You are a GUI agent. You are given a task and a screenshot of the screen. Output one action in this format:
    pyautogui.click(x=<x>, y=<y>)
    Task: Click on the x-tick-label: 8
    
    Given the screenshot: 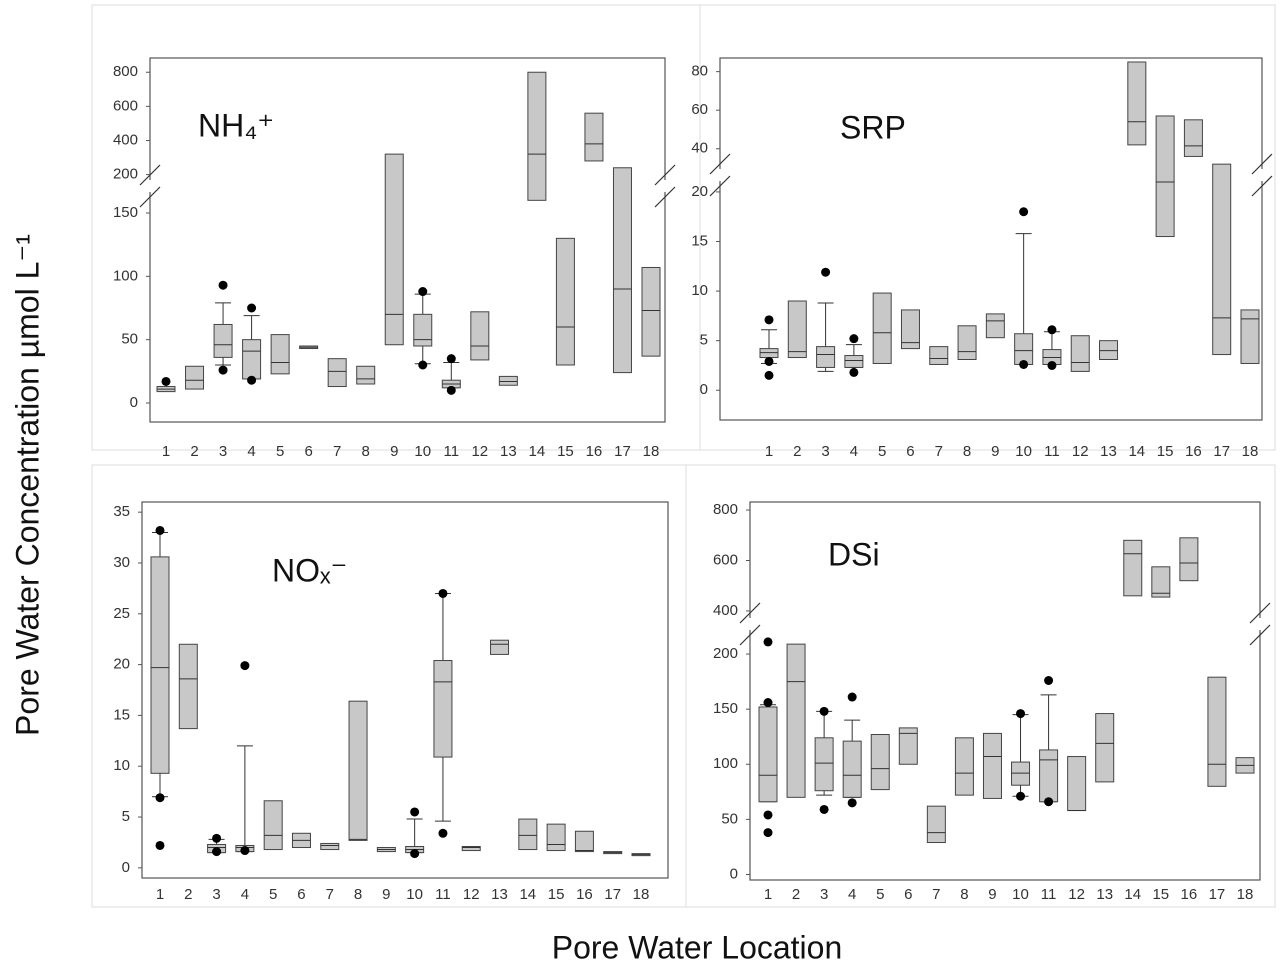 What is the action you would take?
    pyautogui.click(x=358, y=894)
    